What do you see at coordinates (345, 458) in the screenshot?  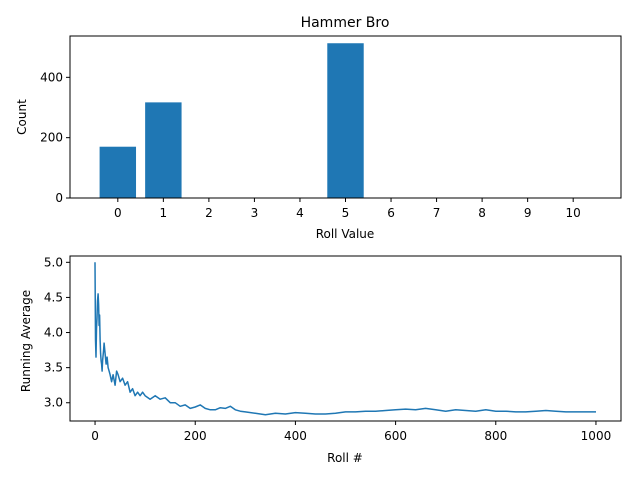 I see `line-x-axis-label: Roll #` at bounding box center [345, 458].